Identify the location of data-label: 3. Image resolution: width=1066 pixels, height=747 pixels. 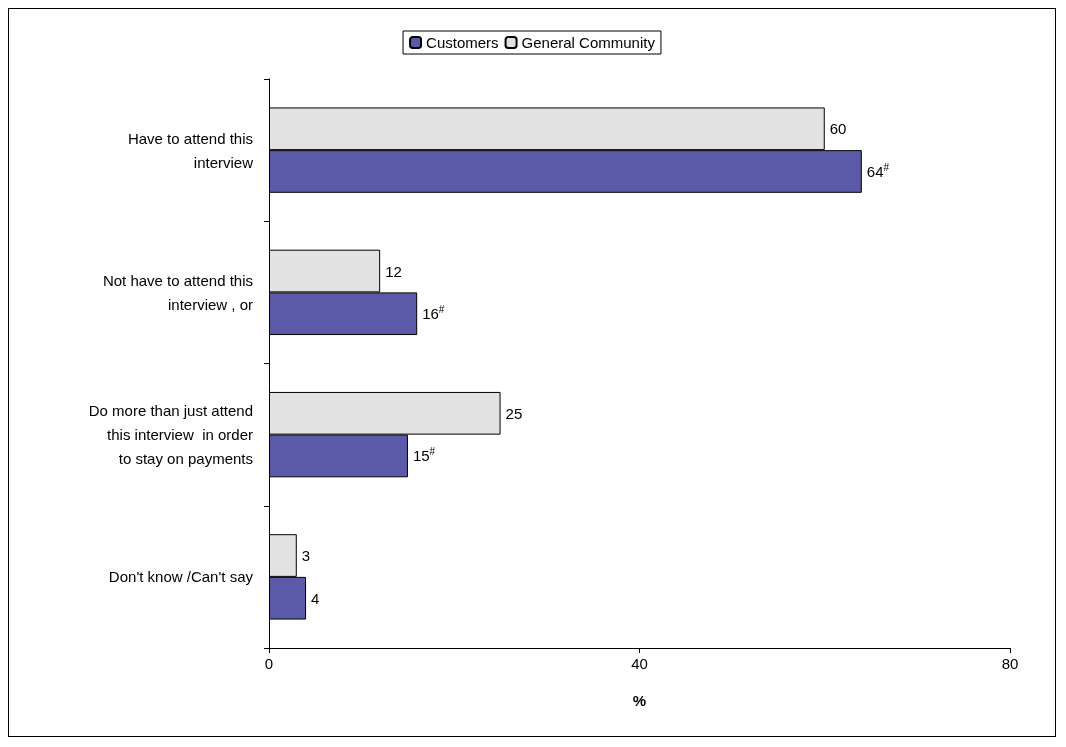
(306, 556).